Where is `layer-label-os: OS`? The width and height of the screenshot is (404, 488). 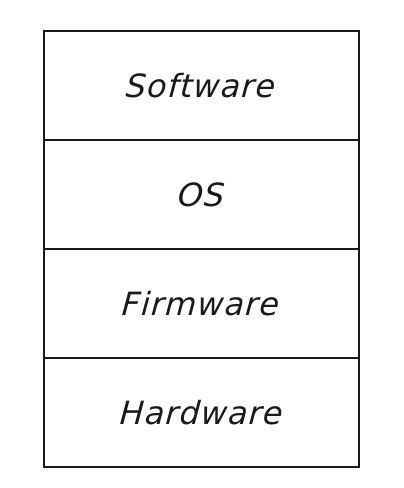
layer-label-os: OS is located at coordinates (201, 194).